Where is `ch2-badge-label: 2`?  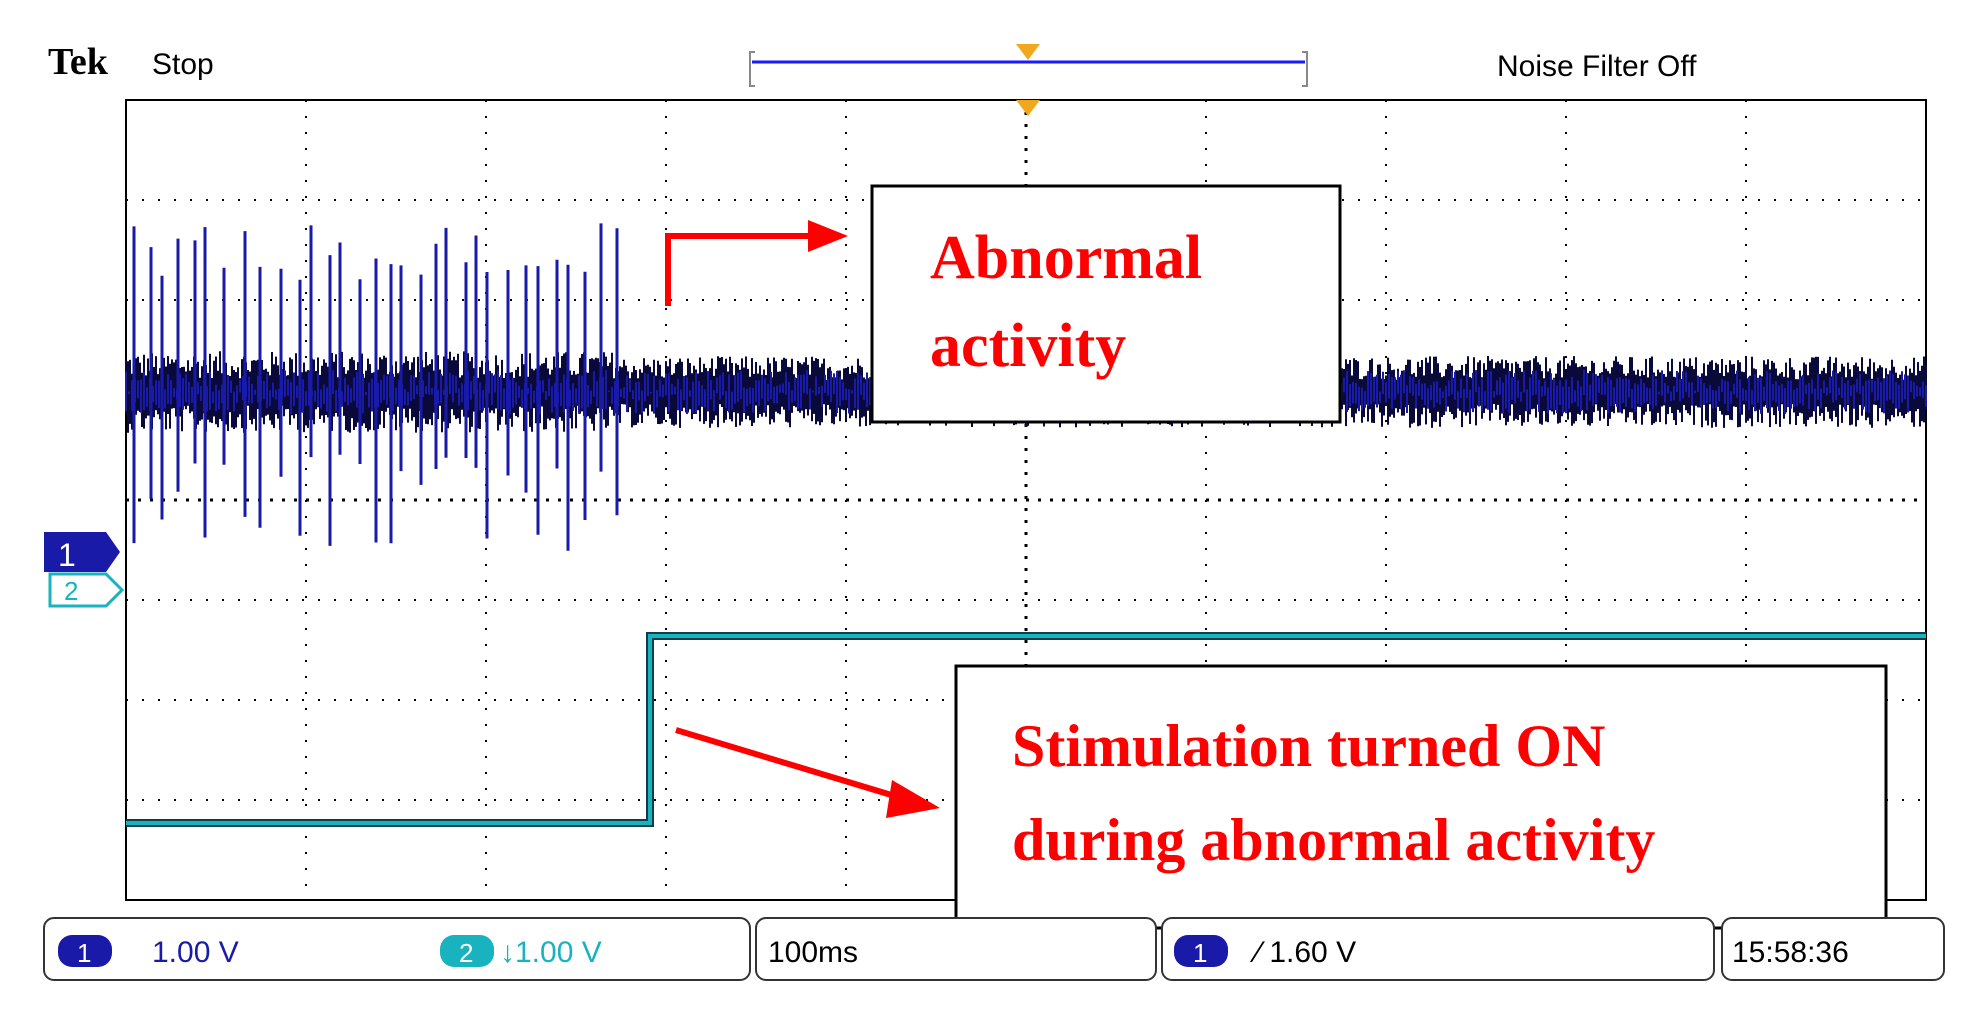 ch2-badge-label: 2 is located at coordinates (466, 953).